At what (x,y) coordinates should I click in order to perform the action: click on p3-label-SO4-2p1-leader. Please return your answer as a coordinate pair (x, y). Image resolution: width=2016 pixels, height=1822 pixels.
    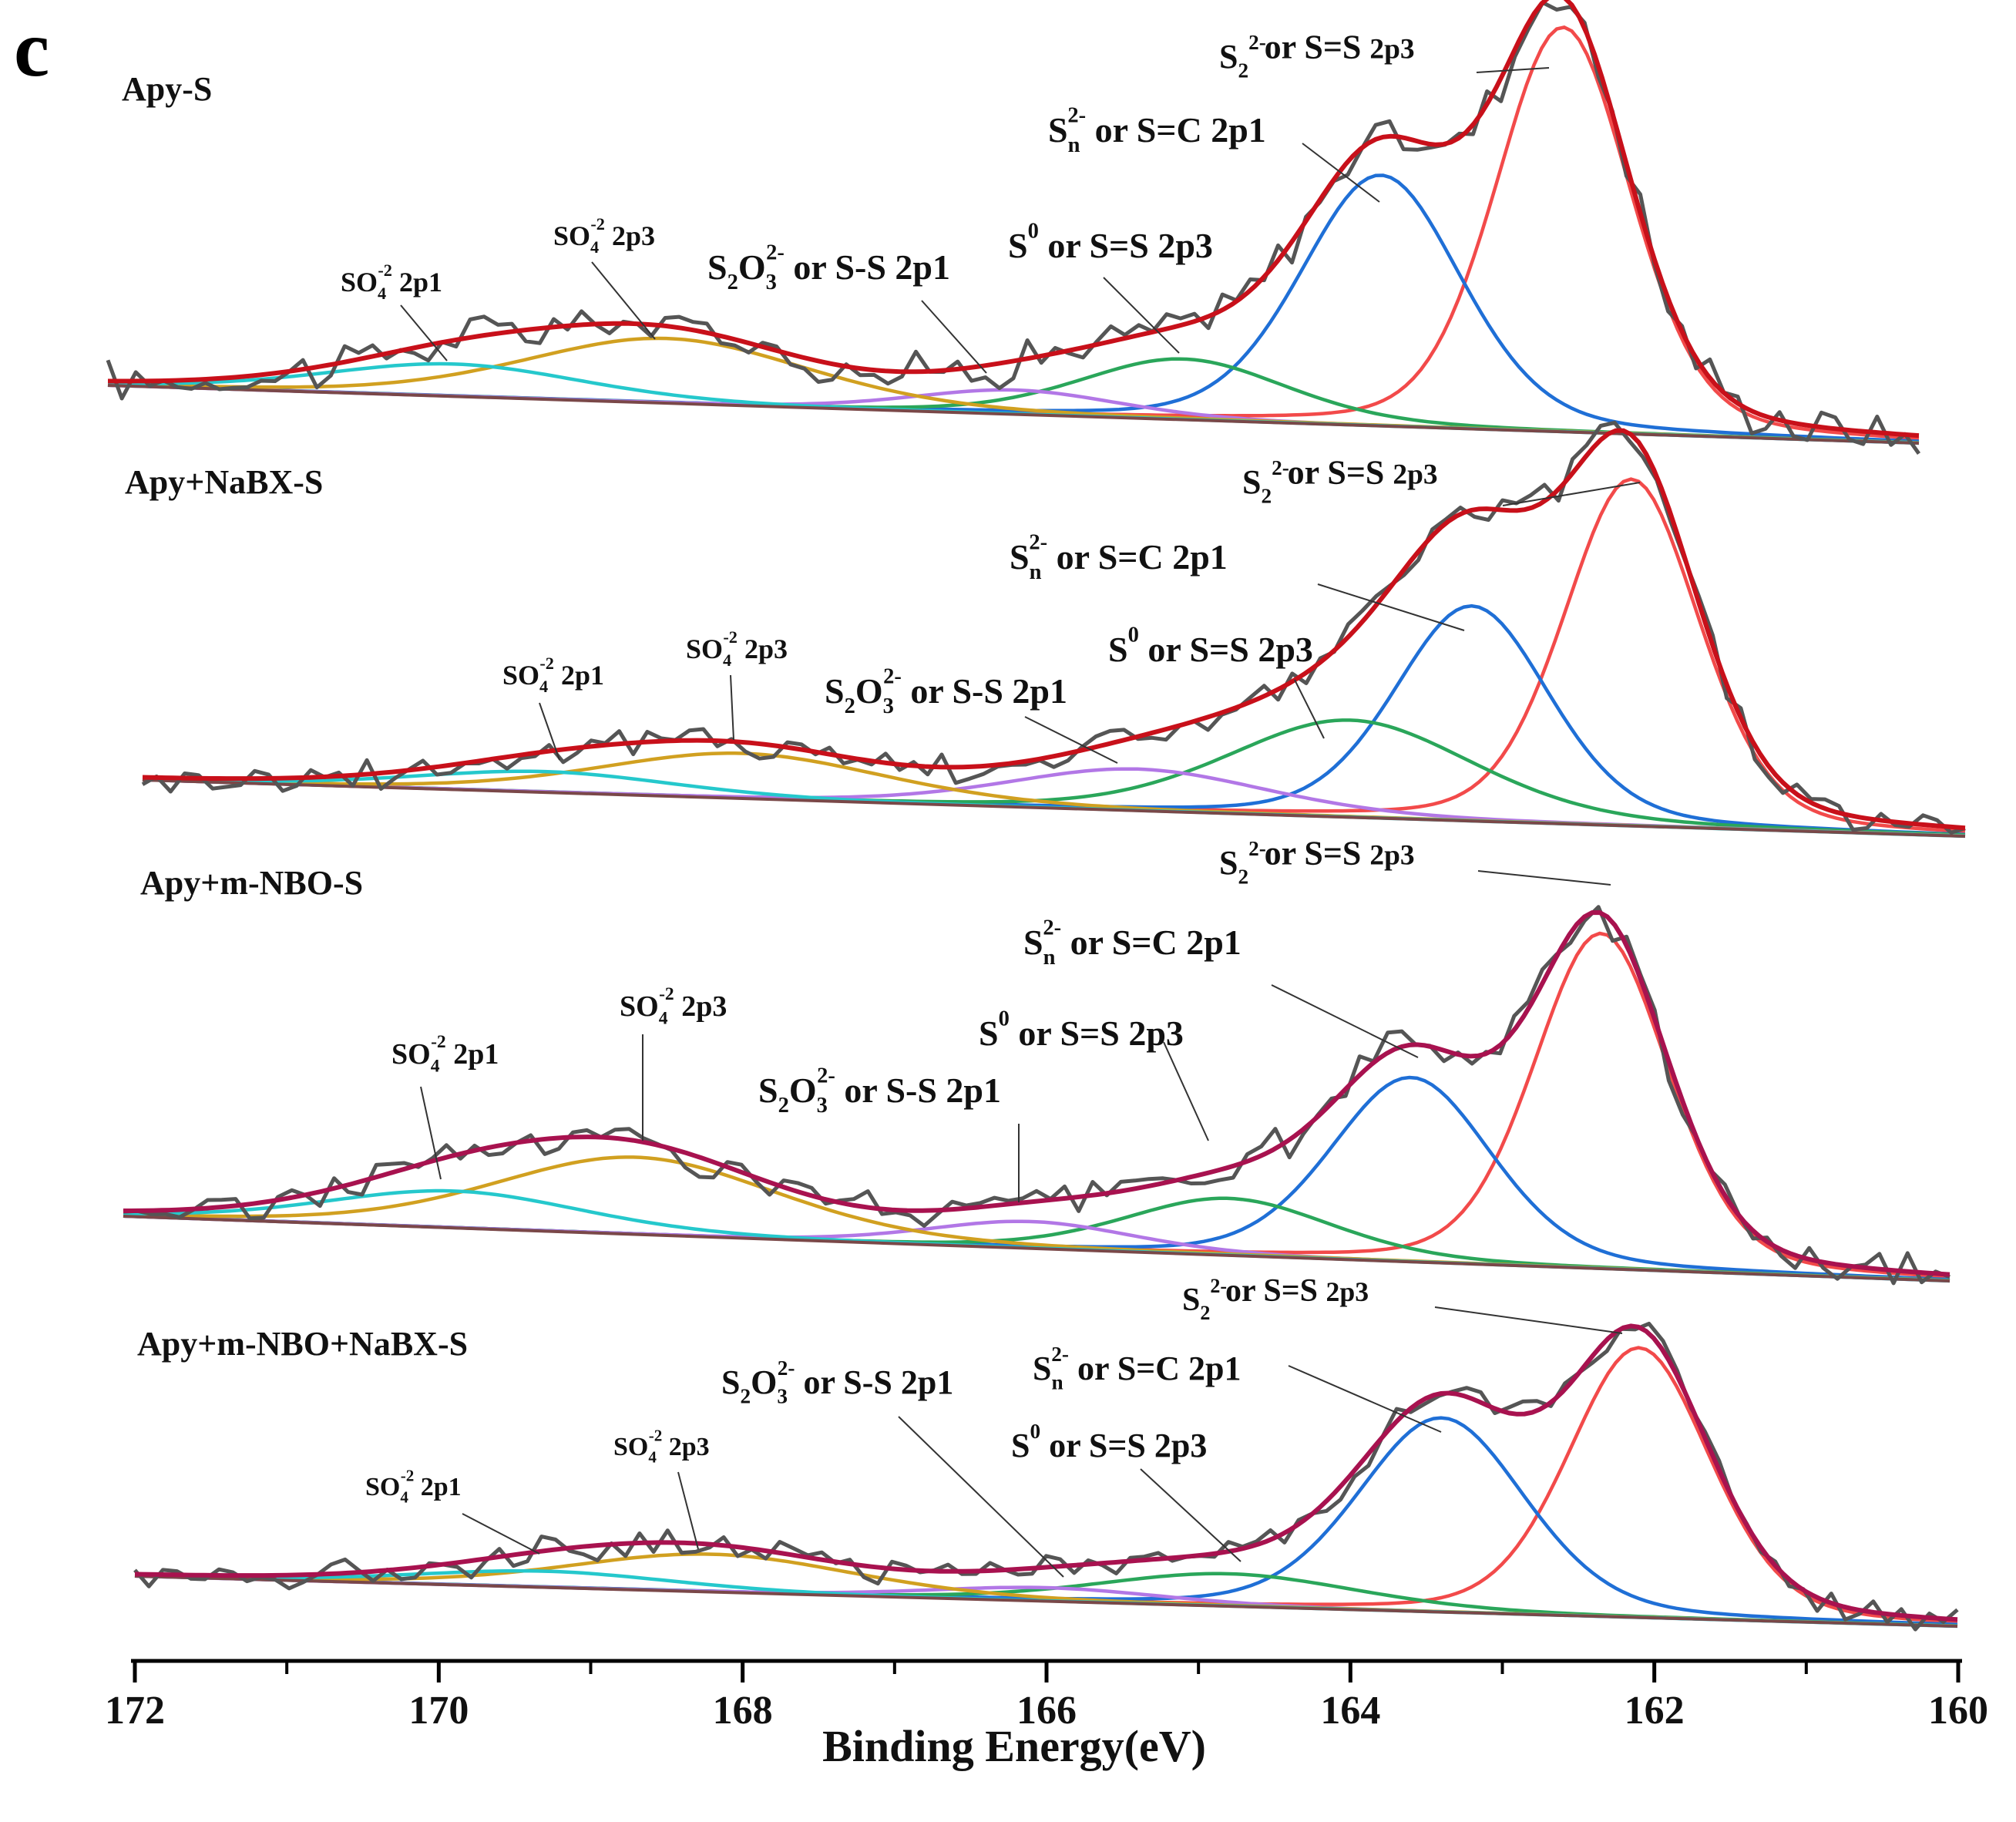
    Looking at the image, I should click on (431, 1133).